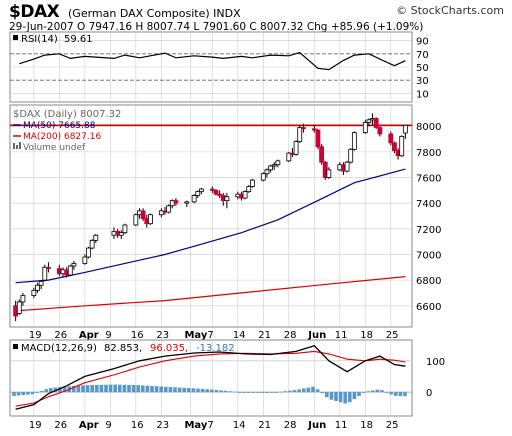  Describe the element at coordinates (54, 148) in the screenshot. I see `volume-legend-label: Volume undef` at that location.